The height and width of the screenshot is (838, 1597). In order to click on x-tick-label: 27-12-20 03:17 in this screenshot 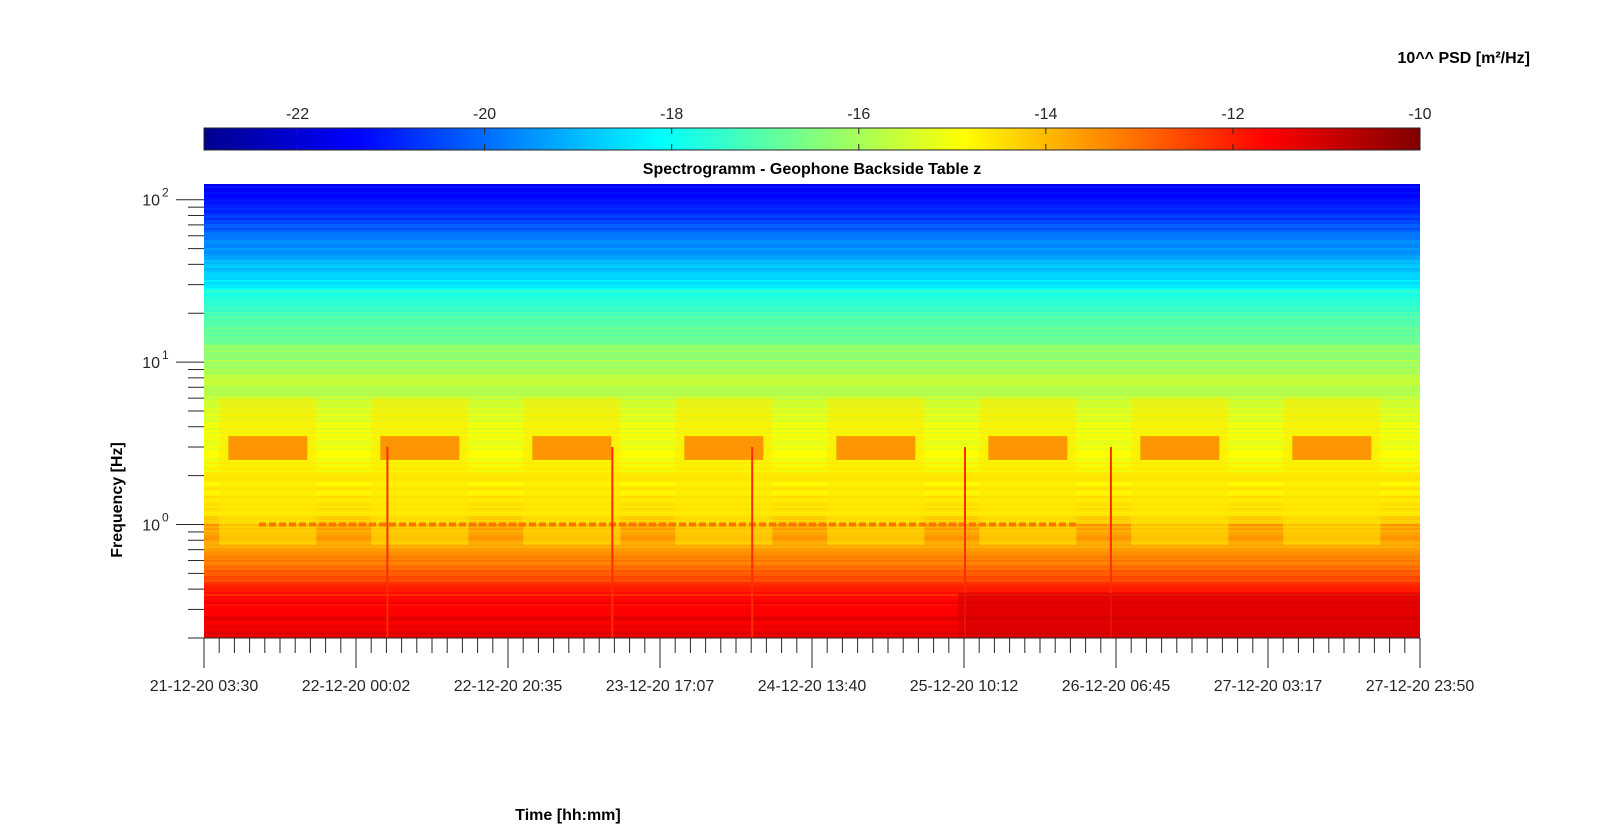, I will do `click(1268, 686)`.